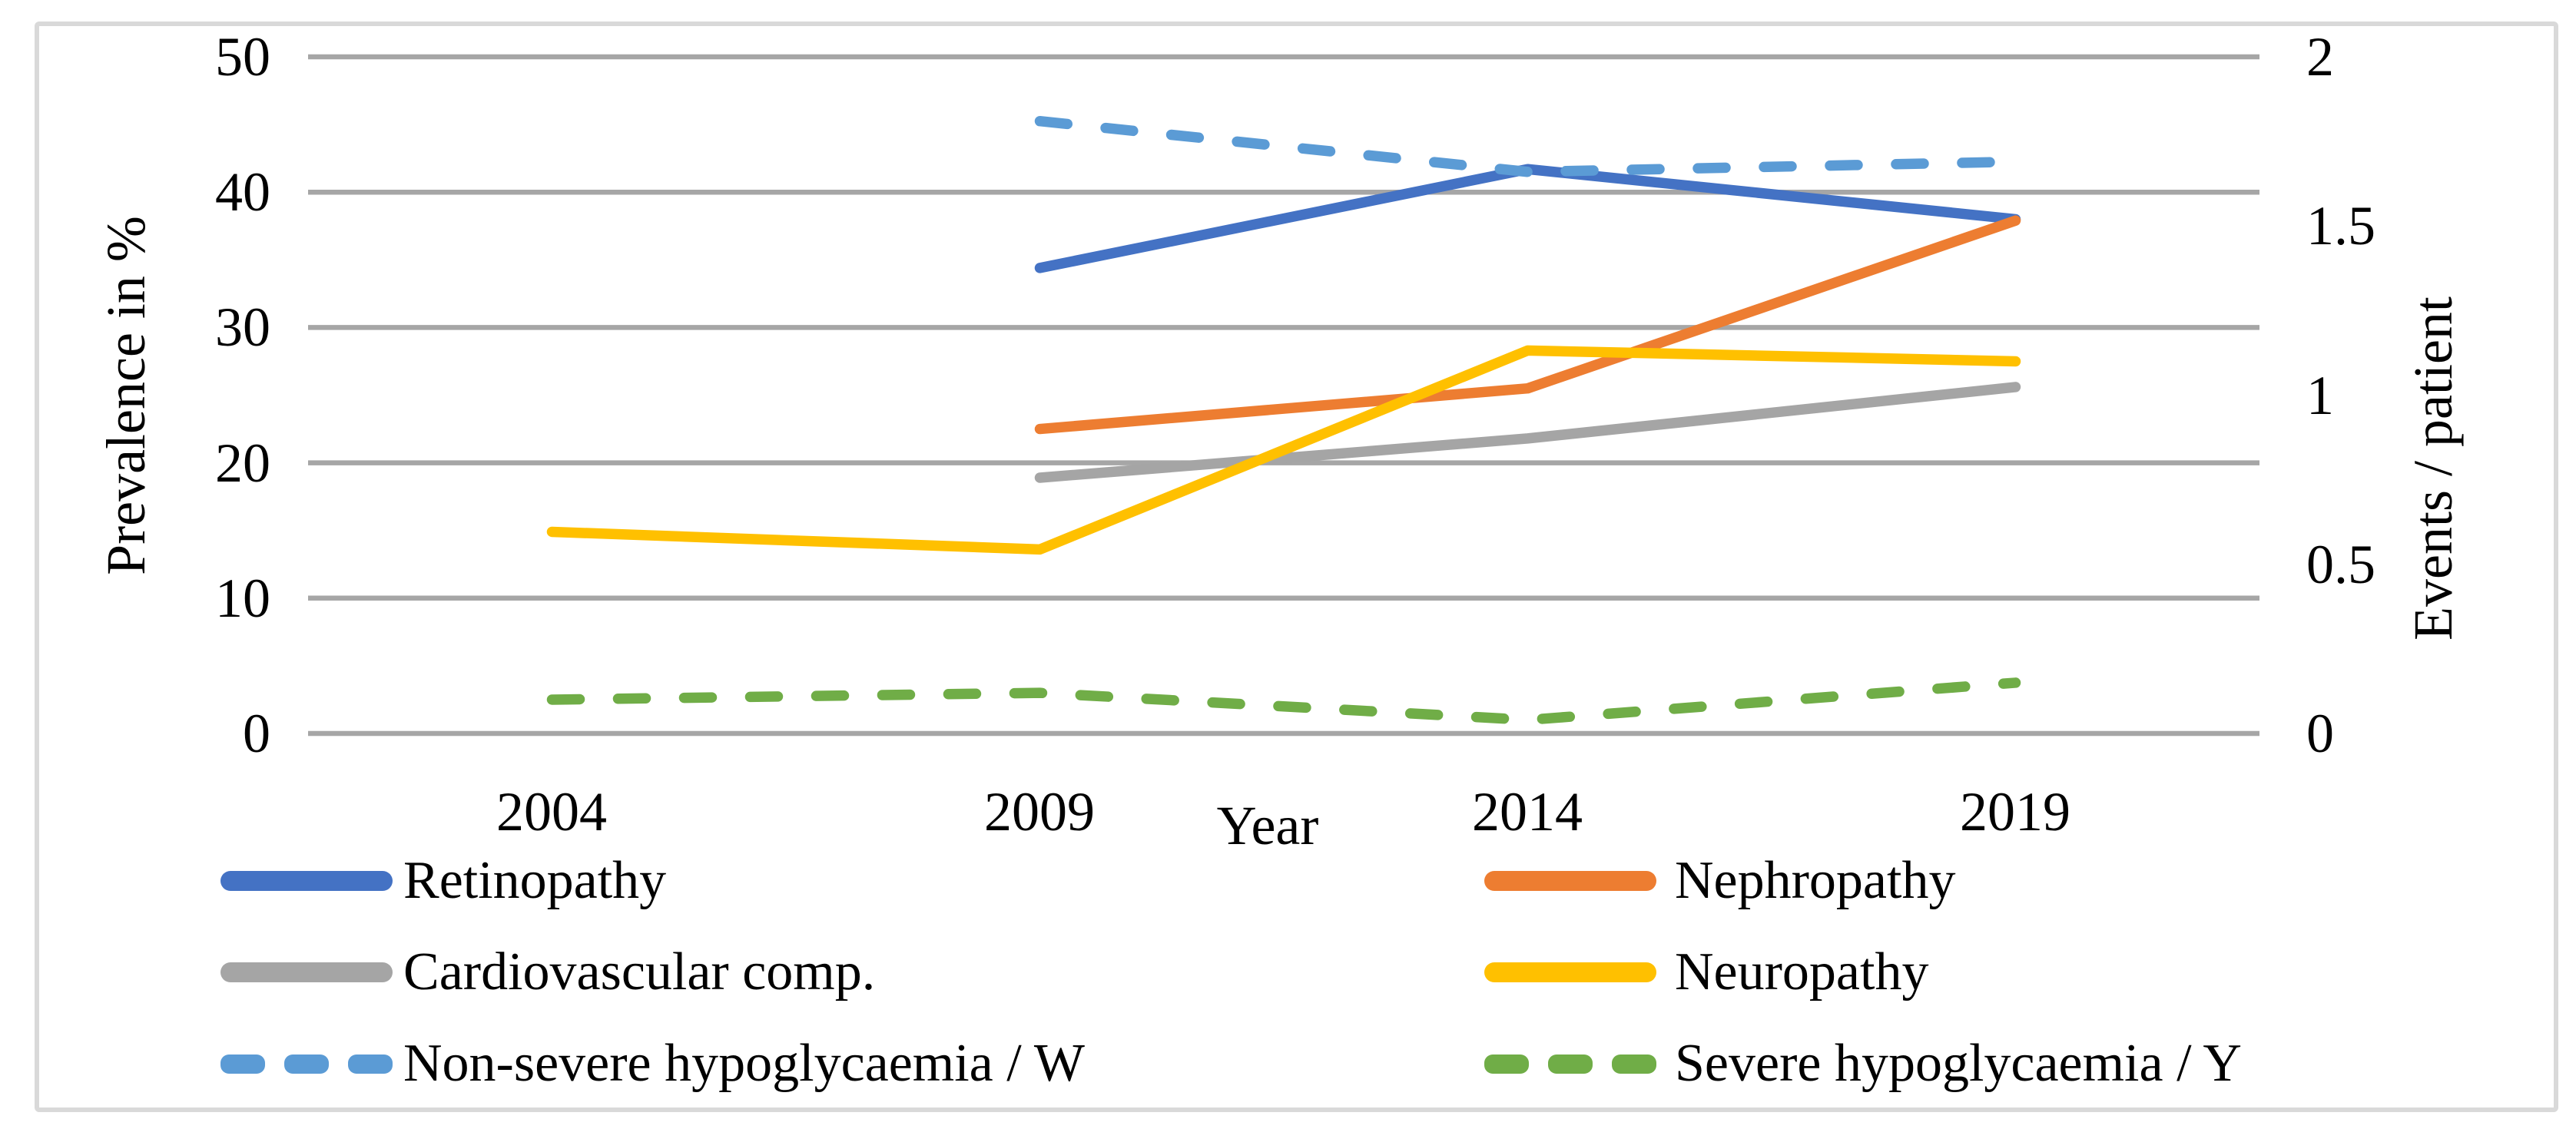 The image size is (2576, 1129). I want to click on left-tick-10: 10, so click(242, 598).